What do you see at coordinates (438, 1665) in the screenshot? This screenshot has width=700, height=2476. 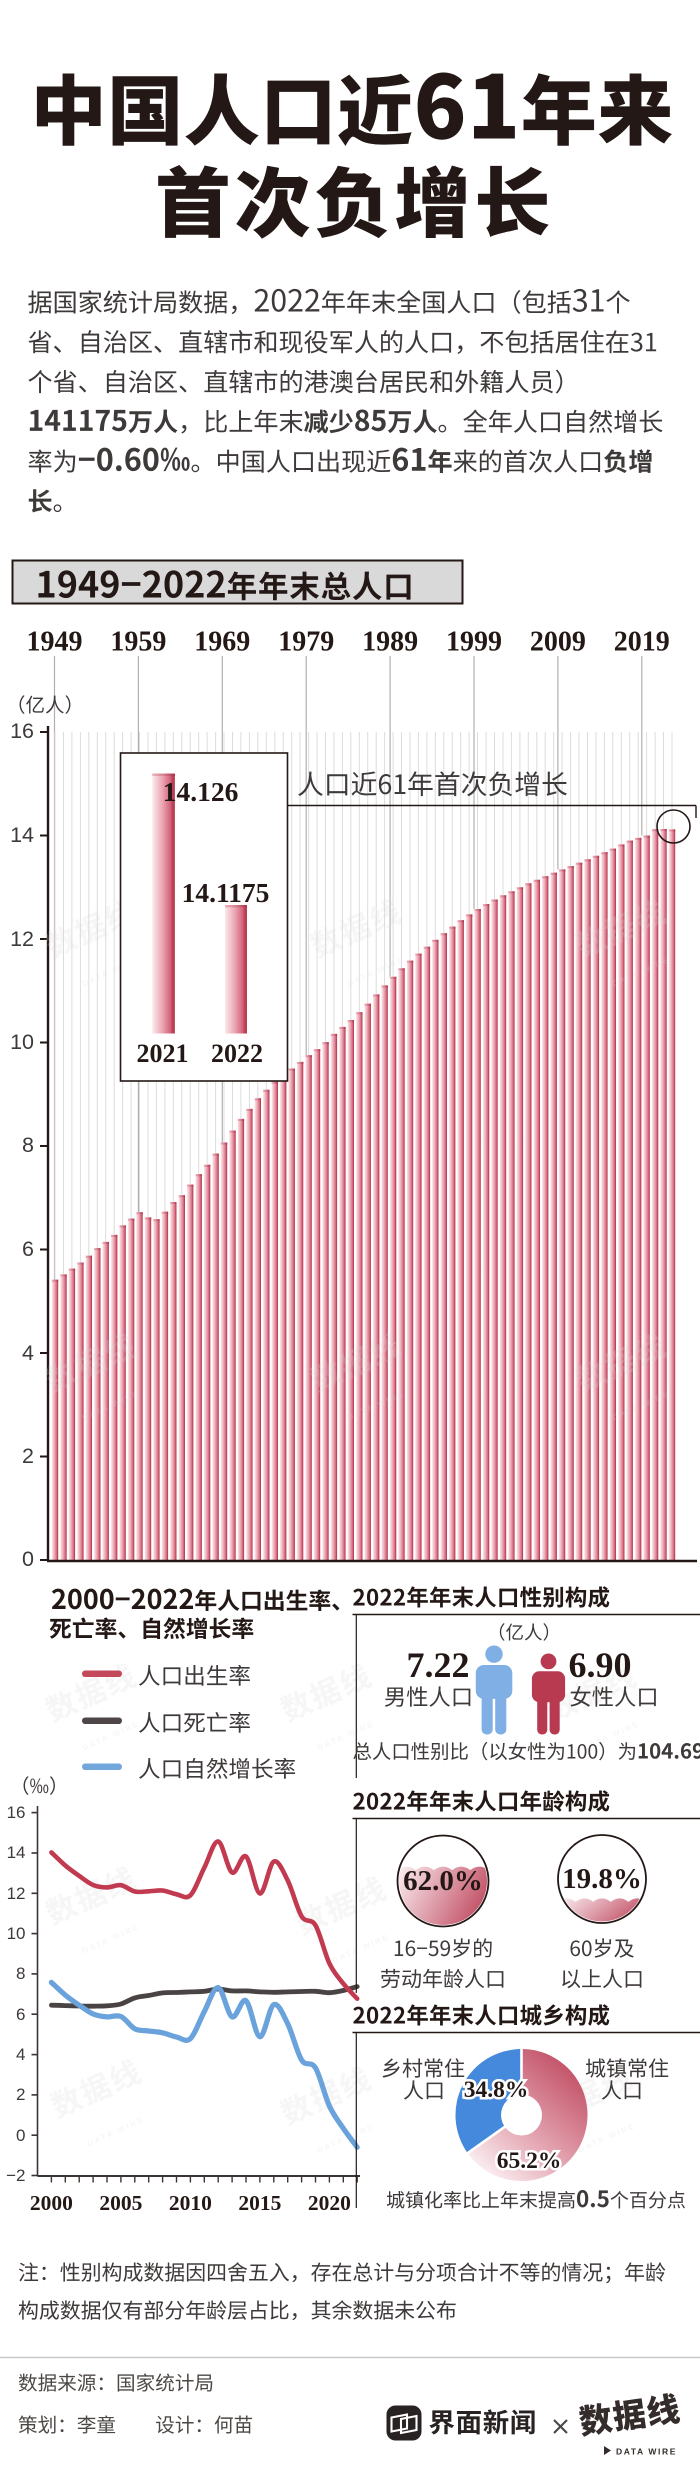 I see `svg-text: 7.22` at bounding box center [438, 1665].